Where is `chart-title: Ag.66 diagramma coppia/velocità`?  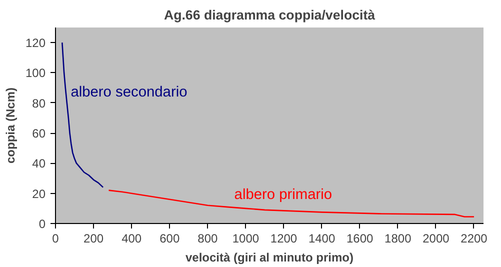
chart-title: Ag.66 diagramma coppia/velocità is located at coordinates (270, 15).